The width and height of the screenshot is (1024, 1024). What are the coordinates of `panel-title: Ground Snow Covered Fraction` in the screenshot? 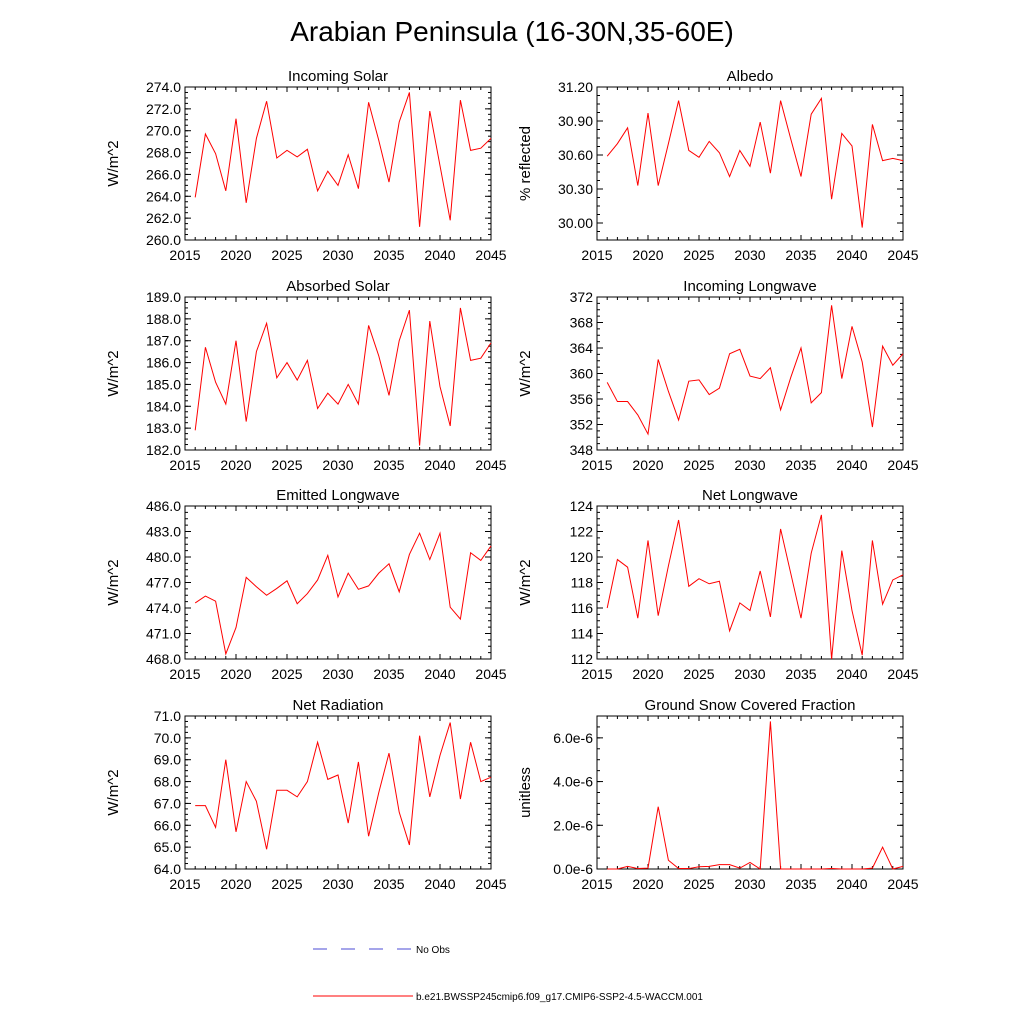 It's located at (750, 705).